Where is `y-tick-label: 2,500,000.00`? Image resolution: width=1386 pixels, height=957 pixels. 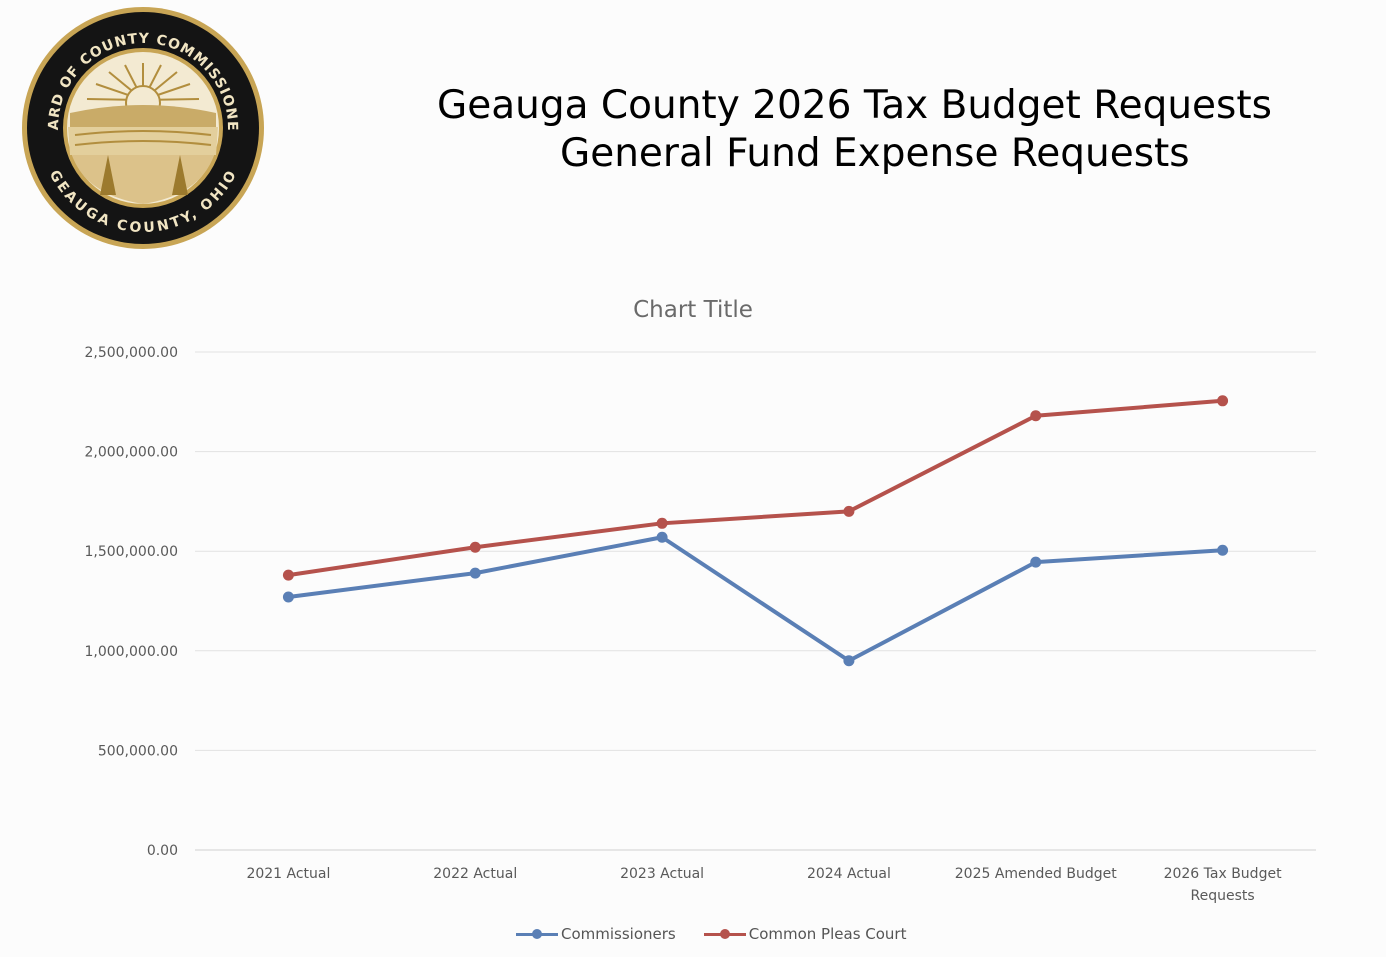 y-tick-label: 2,500,000.00 is located at coordinates (131, 353).